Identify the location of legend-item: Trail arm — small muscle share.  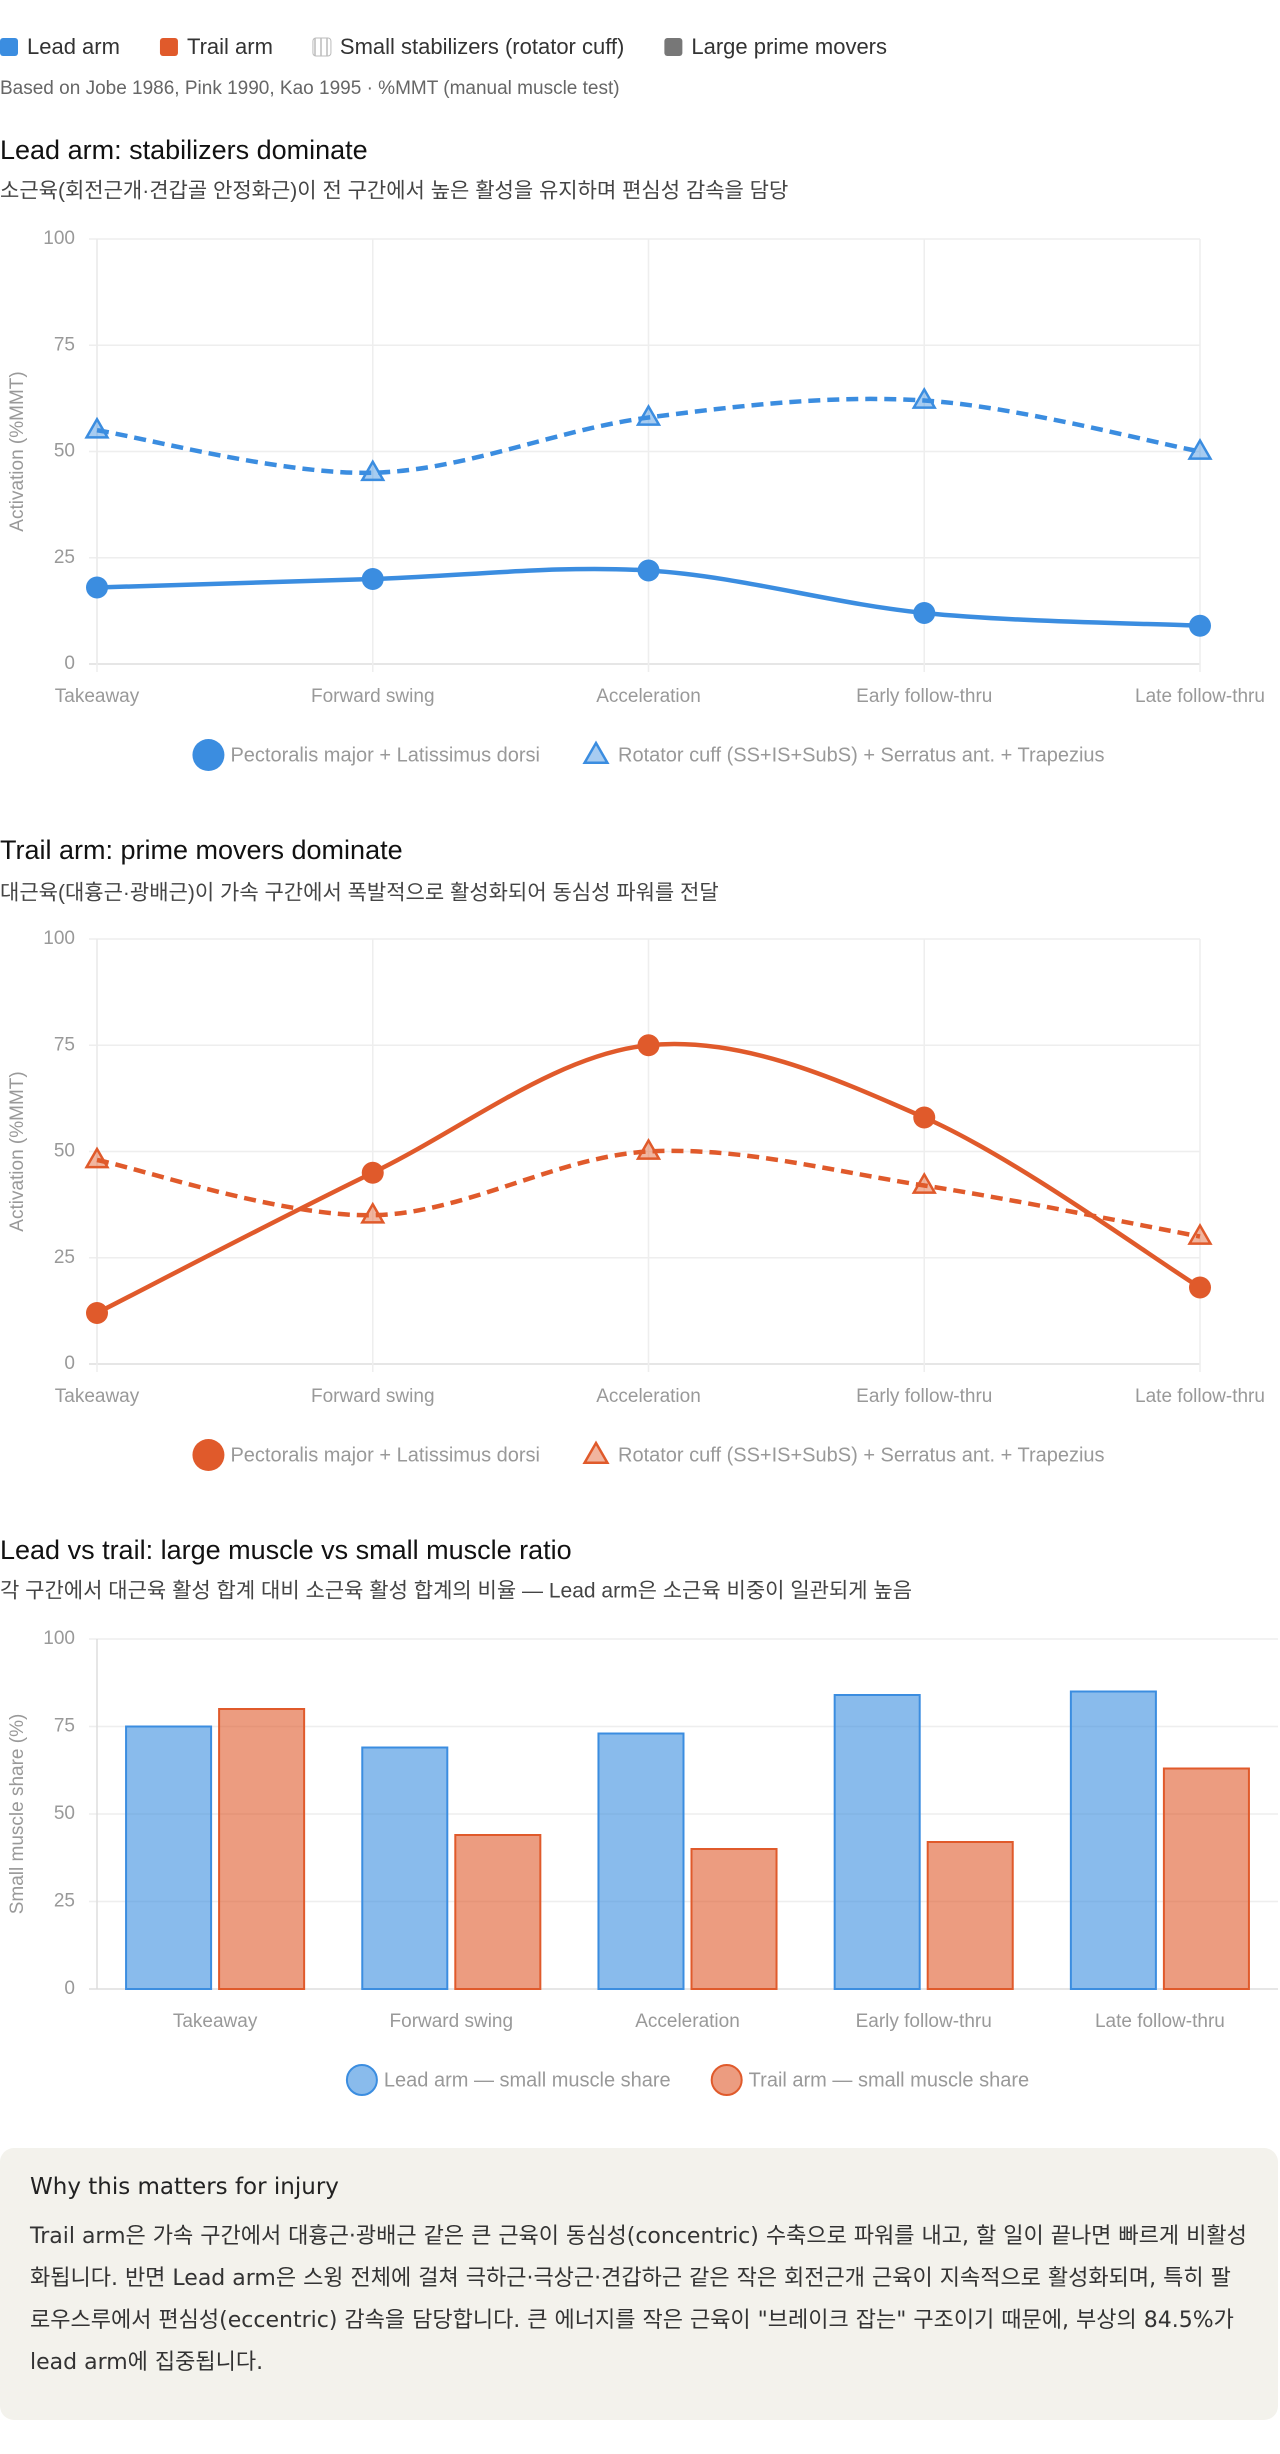
(869, 2080).